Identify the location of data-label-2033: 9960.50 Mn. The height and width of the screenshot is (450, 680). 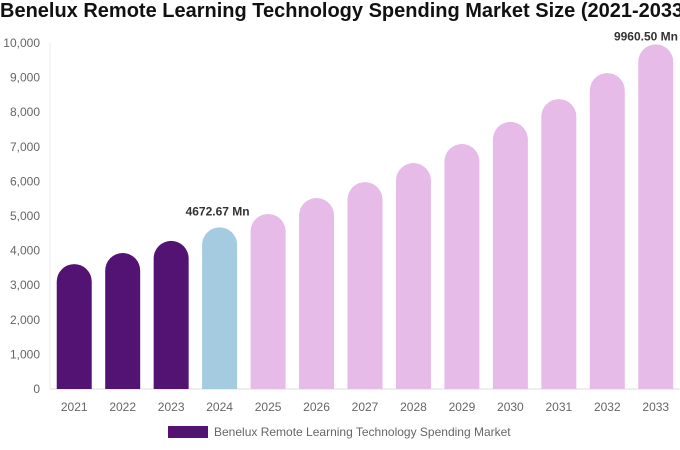
(646, 36).